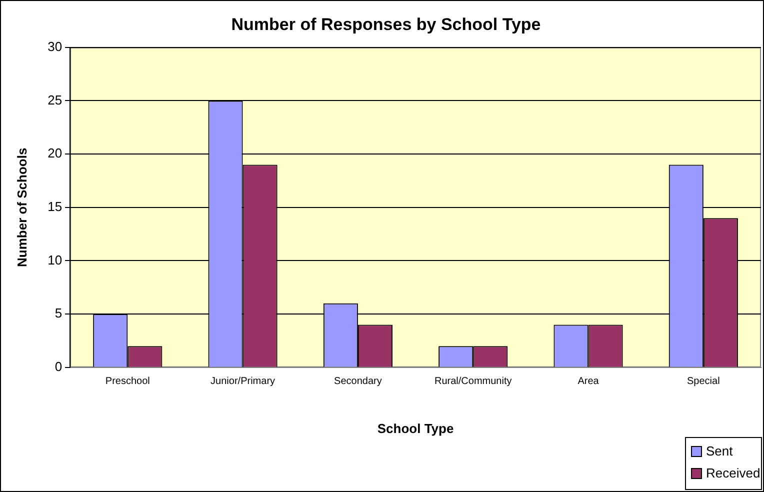  I want to click on legend-label: Received, so click(733, 473).